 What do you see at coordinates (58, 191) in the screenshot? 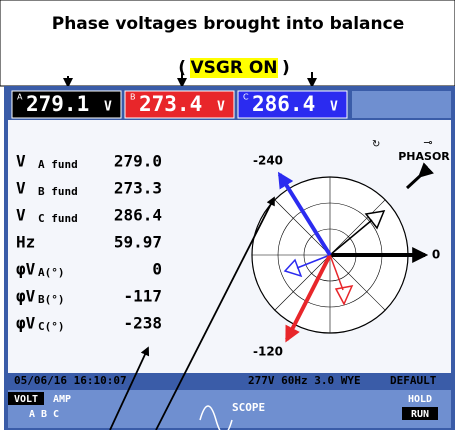
I see `meas-sub: B fund` at bounding box center [58, 191].